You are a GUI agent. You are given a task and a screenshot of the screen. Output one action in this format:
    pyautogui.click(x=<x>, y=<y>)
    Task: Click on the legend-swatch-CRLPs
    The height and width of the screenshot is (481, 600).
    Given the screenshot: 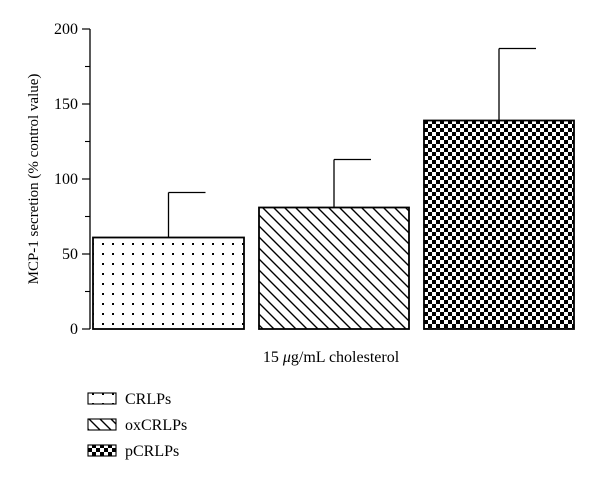 What is the action you would take?
    pyautogui.click(x=102, y=398)
    